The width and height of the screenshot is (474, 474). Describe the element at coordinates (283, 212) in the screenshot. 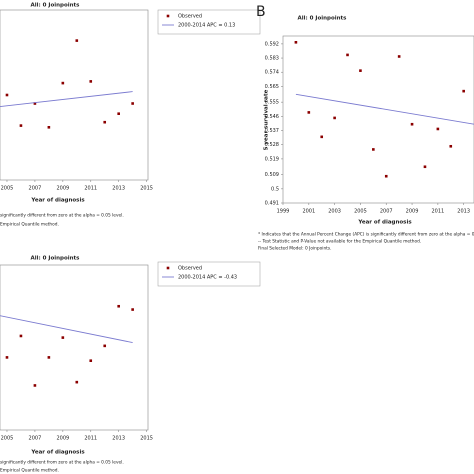

I see `x-tick-label: 1999` at that location.